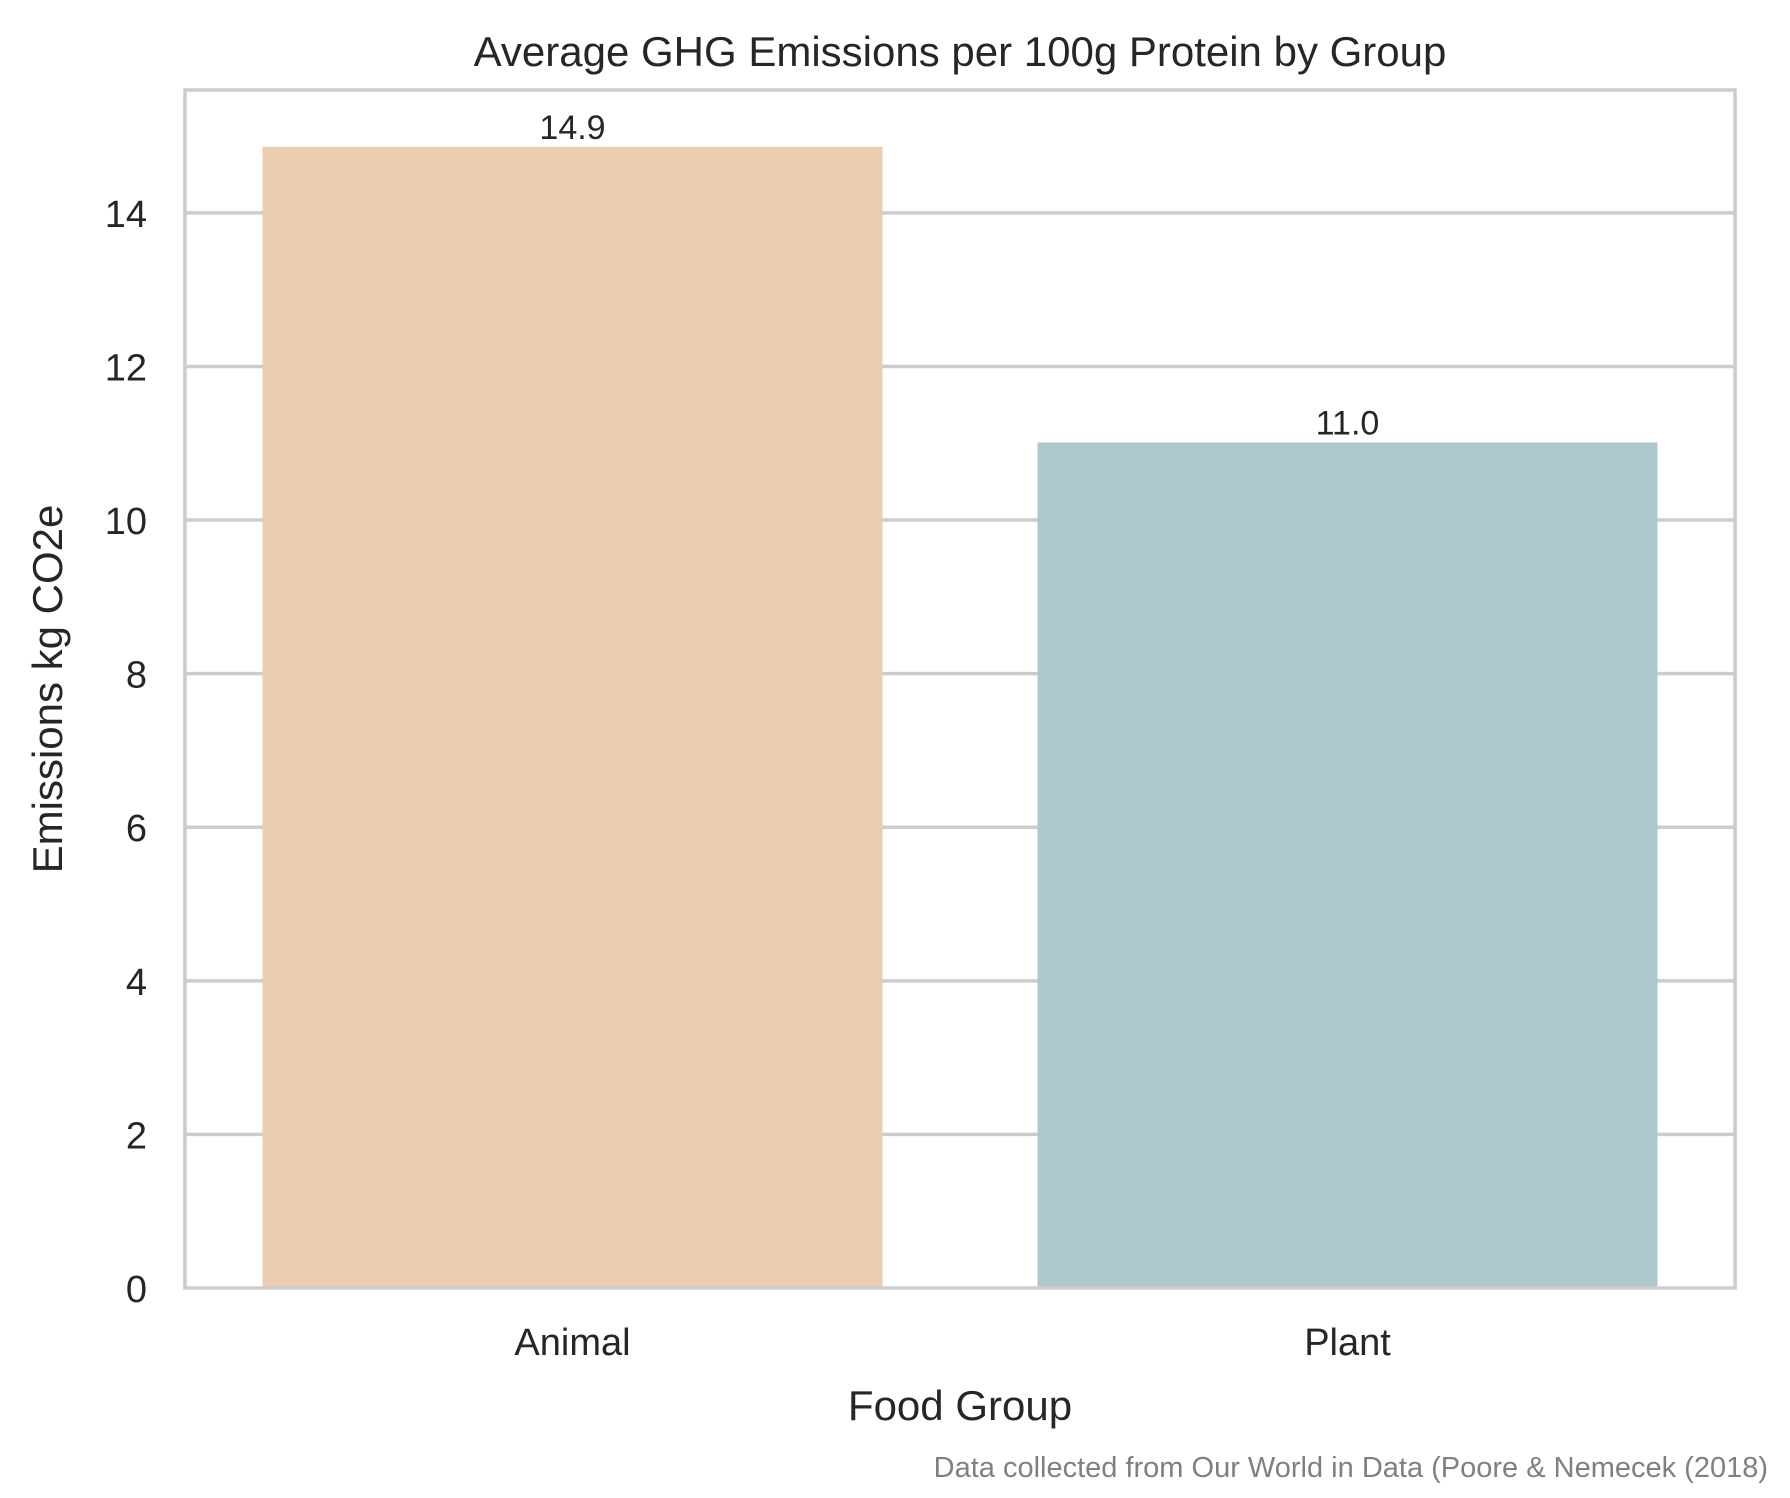  Describe the element at coordinates (1348, 423) in the screenshot. I see `bar-value-label: 11.0` at that location.